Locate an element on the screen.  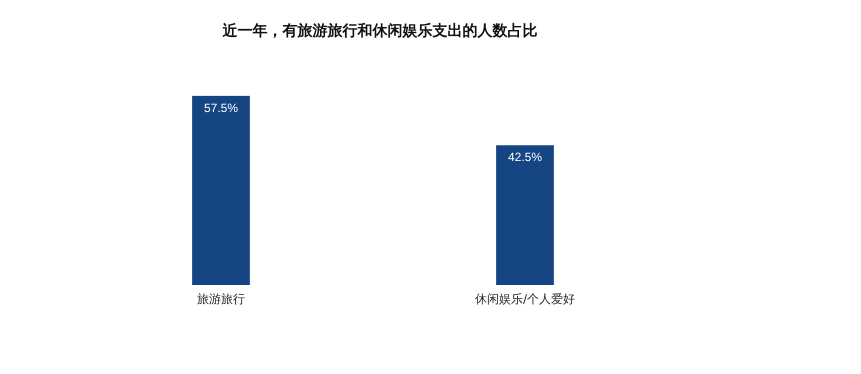
data-label: 42.5% is located at coordinates (525, 157).